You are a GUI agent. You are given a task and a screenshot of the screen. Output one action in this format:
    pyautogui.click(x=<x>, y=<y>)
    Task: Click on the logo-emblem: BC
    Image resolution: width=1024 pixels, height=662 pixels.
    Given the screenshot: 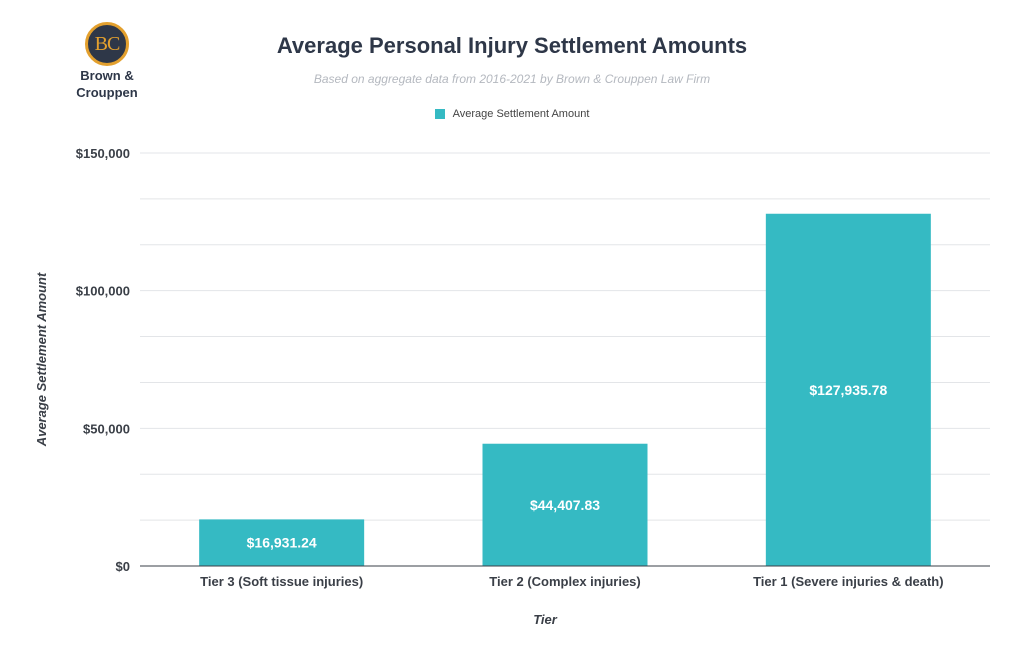 What is the action you would take?
    pyautogui.click(x=107, y=44)
    